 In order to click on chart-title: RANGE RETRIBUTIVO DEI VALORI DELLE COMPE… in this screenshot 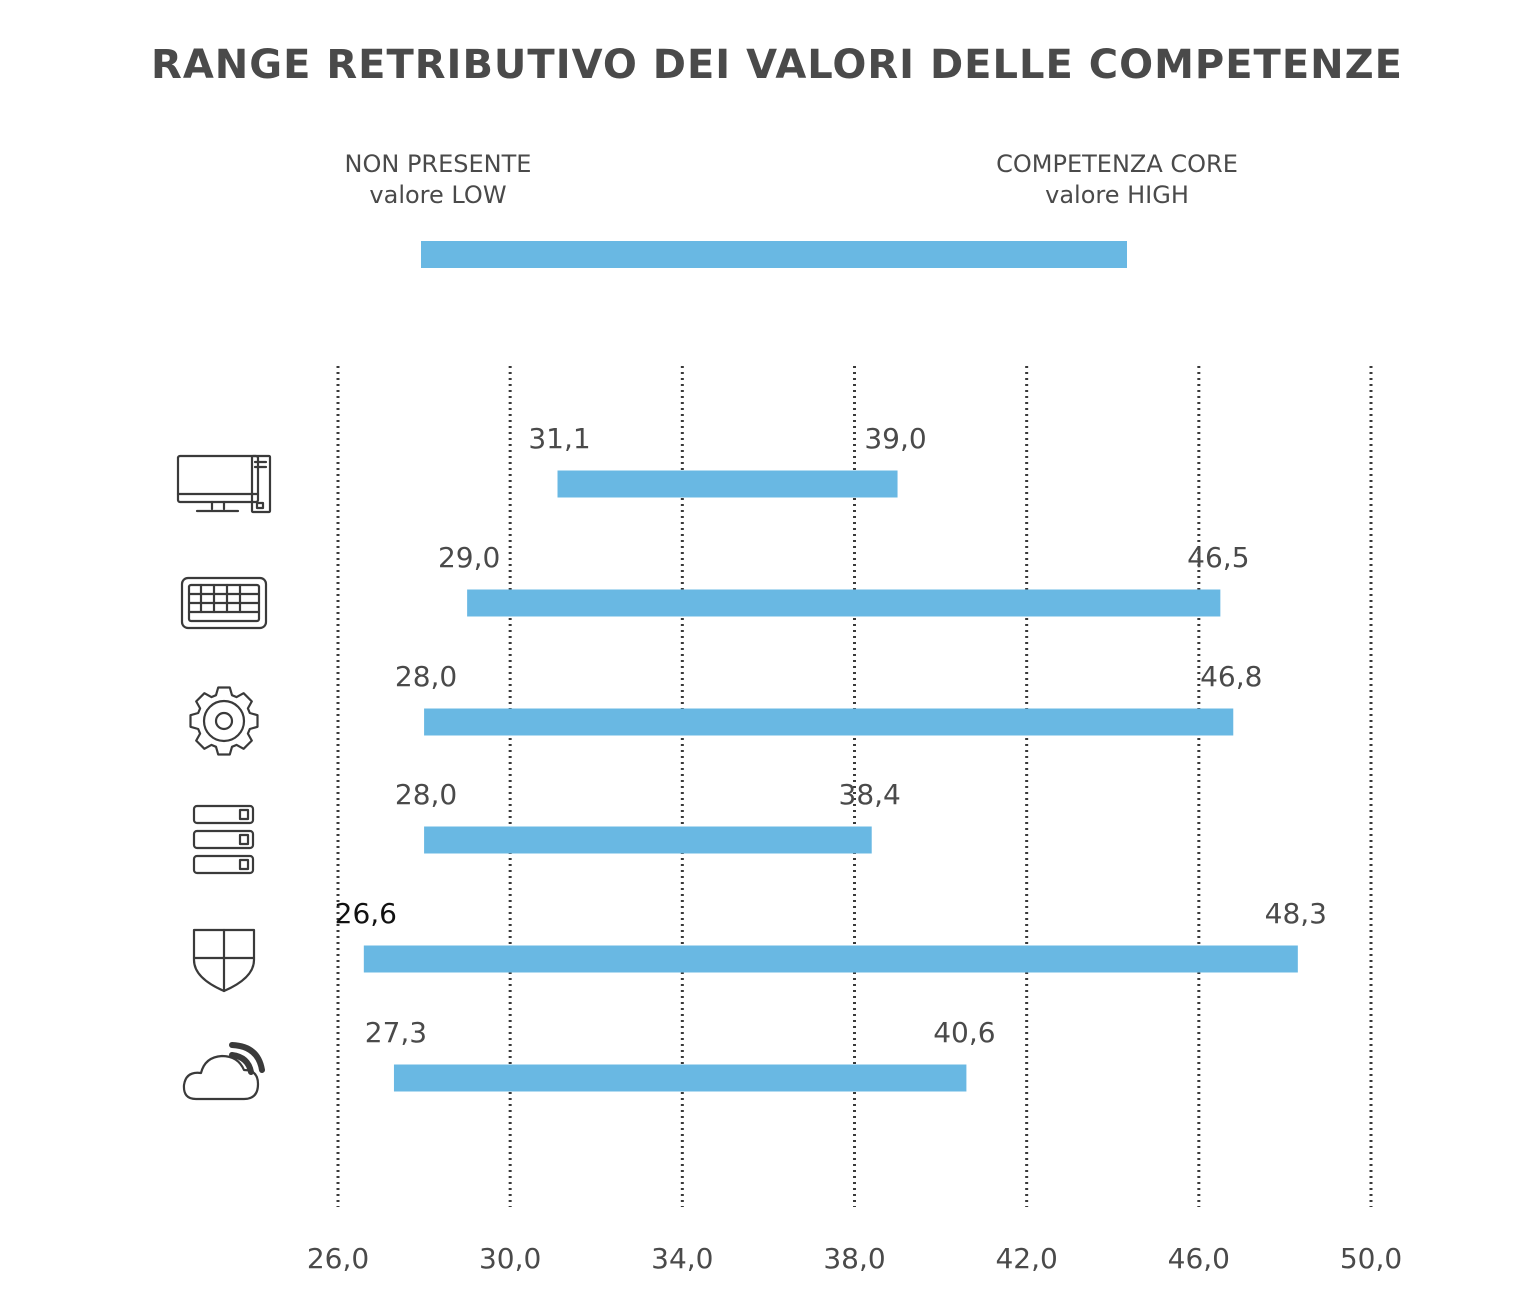, I will do `click(777, 65)`.